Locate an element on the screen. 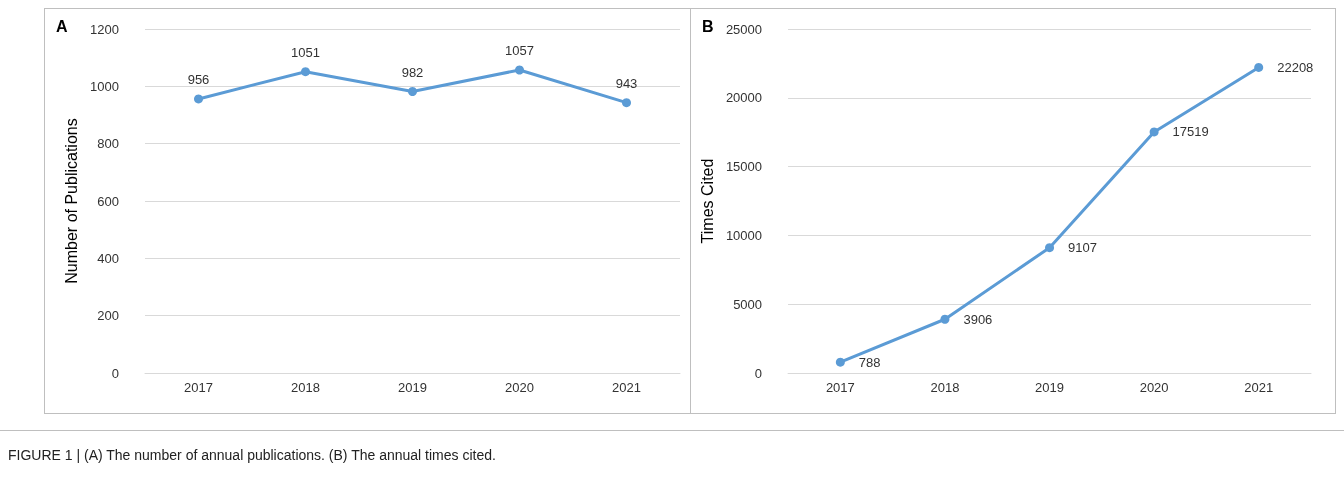 The width and height of the screenshot is (1344, 482). y-tick-label: 800 is located at coordinates (108, 144).